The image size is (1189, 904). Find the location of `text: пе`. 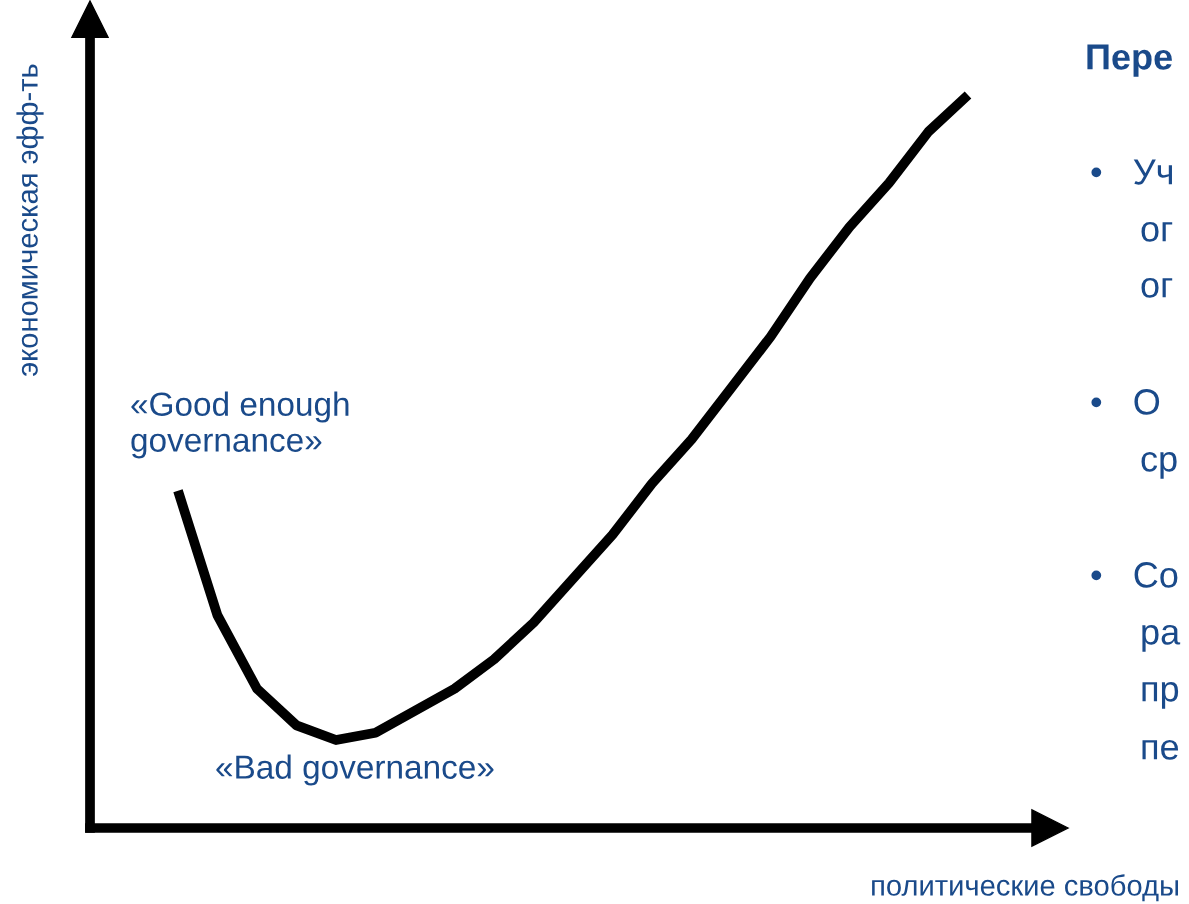

text: пе is located at coordinates (1160, 749).